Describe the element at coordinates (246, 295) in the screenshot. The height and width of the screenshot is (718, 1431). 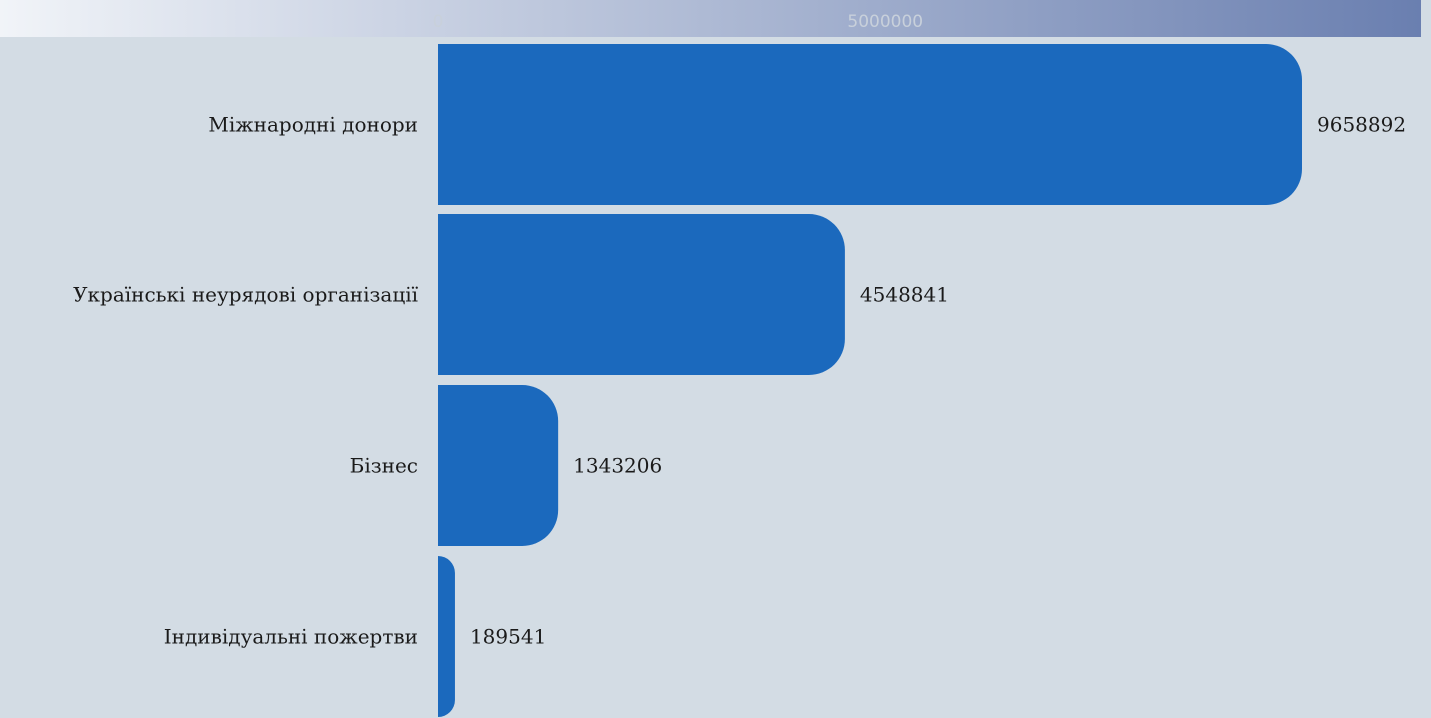
I see `category-label: Українські неурядові організації` at that location.